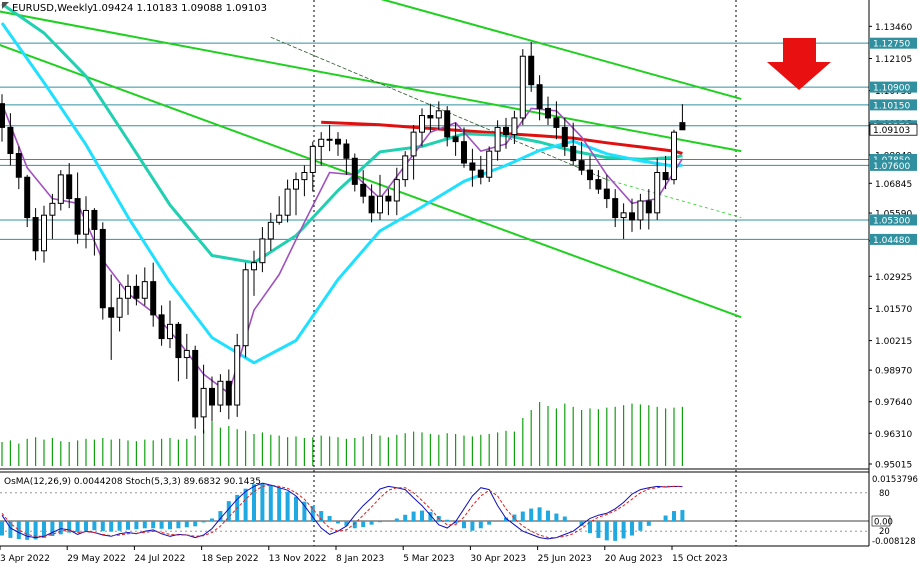  What do you see at coordinates (434, 511) in the screenshot?
I see `oscillator-pane` at bounding box center [434, 511].